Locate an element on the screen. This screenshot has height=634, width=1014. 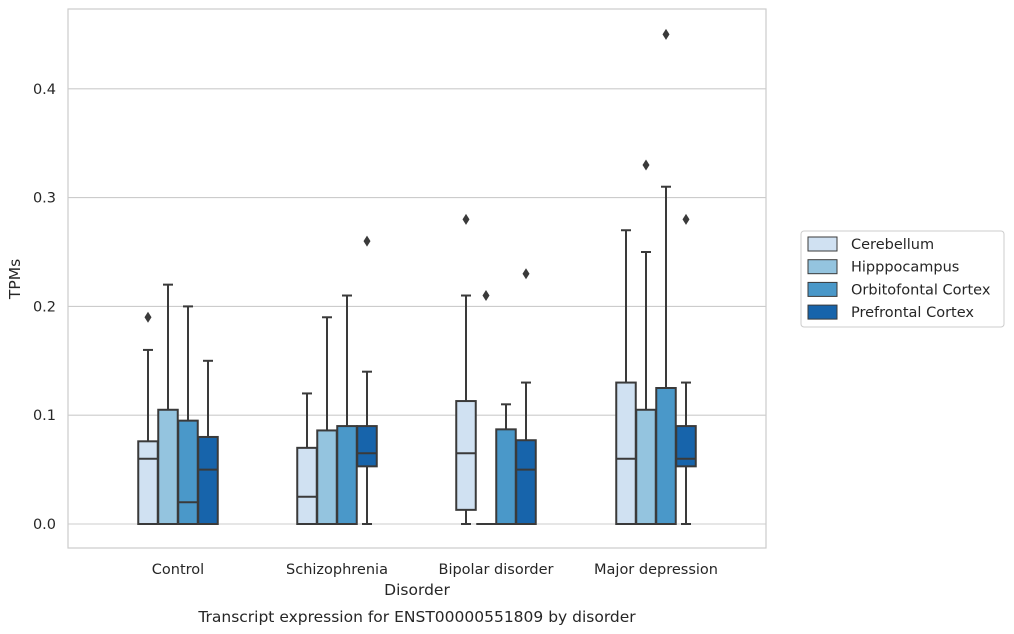
legend-frame is located at coordinates (902, 279).